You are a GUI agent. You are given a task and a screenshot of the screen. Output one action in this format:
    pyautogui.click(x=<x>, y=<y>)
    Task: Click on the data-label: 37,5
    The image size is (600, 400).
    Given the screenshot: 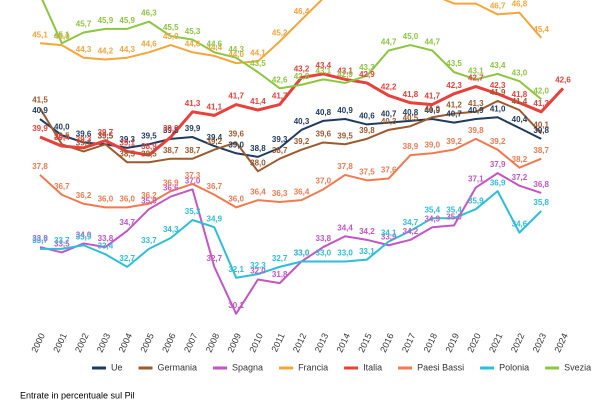 What is the action you would take?
    pyautogui.click(x=367, y=171)
    